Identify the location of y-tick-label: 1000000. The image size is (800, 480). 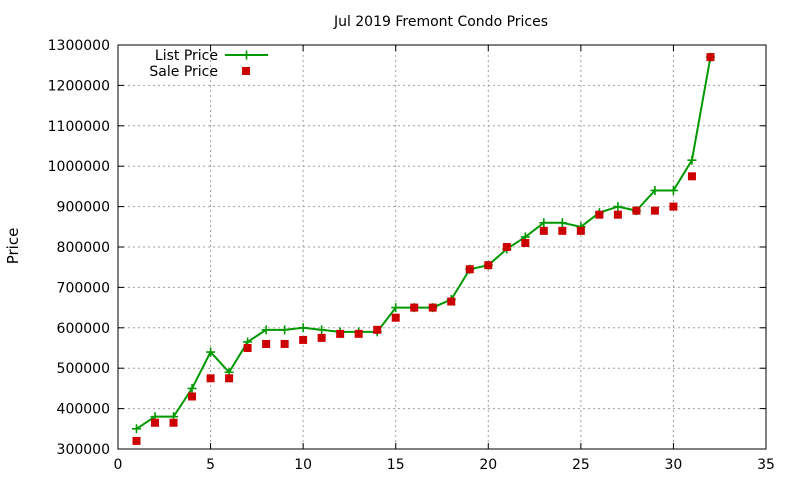
(79, 167).